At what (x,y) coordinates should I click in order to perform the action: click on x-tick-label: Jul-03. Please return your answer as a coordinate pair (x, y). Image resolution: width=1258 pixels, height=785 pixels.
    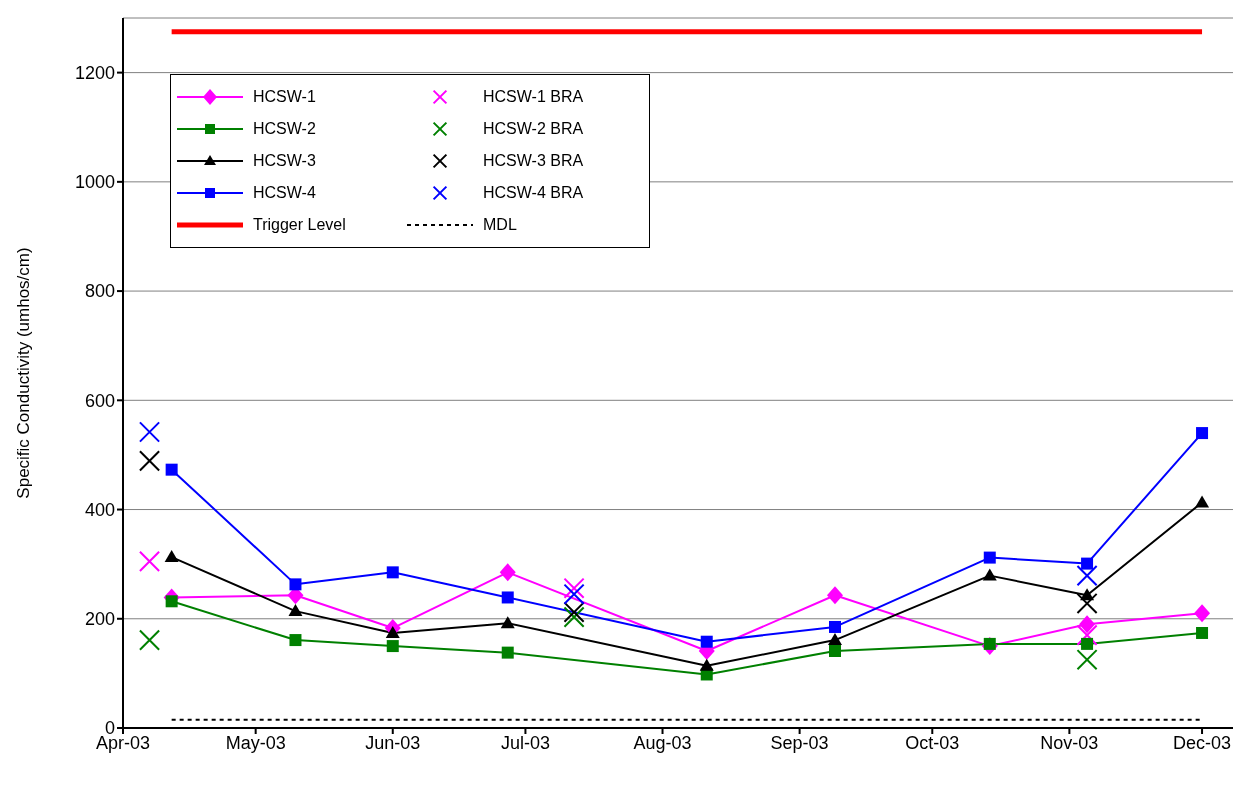
    Looking at the image, I should click on (525, 742).